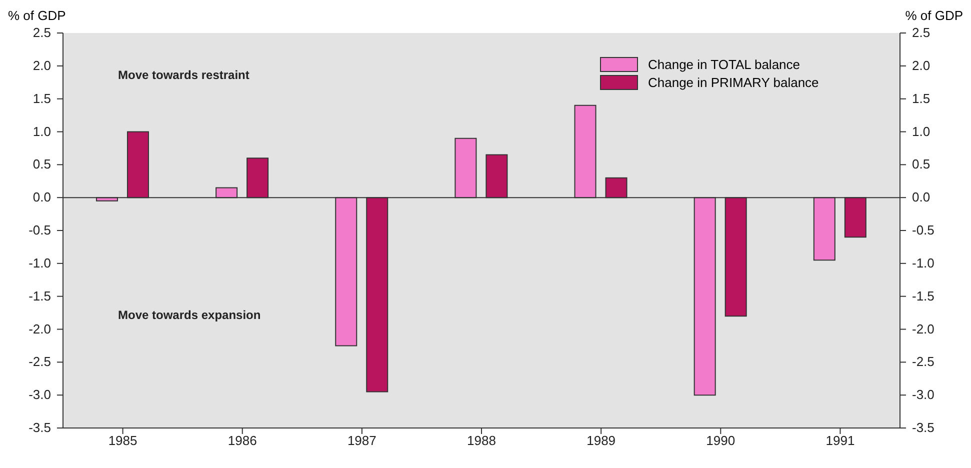 The height and width of the screenshot is (468, 971). Describe the element at coordinates (41, 98) in the screenshot. I see `y-tick-label: 1.5` at that location.